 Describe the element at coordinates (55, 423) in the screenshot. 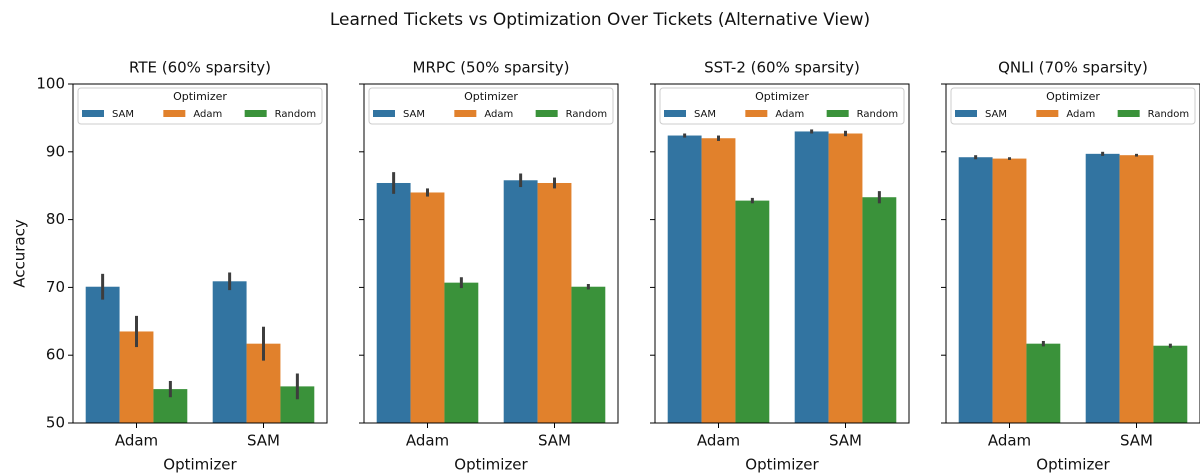

I see `y-tick-label: 50` at that location.